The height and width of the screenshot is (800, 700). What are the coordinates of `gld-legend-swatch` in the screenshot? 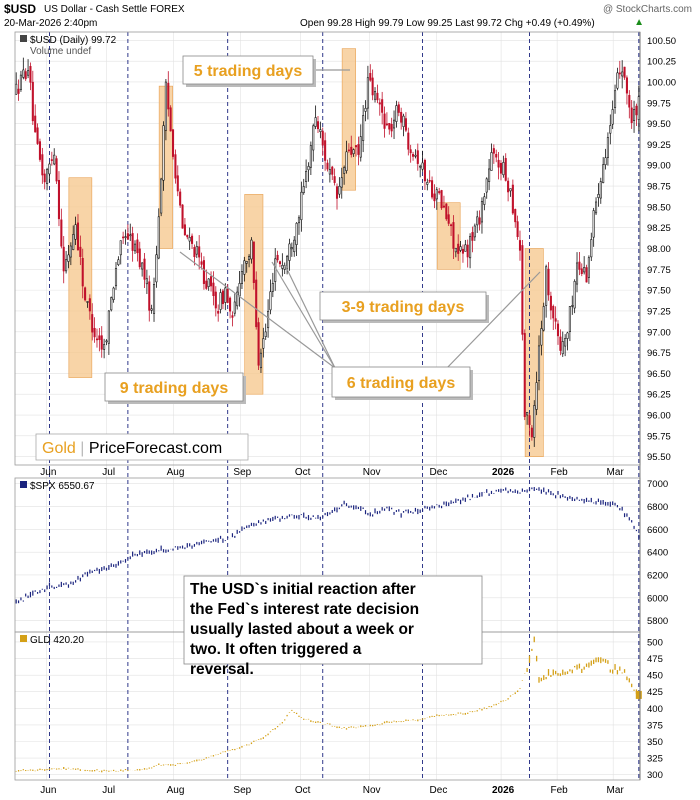 It's located at (23, 638).